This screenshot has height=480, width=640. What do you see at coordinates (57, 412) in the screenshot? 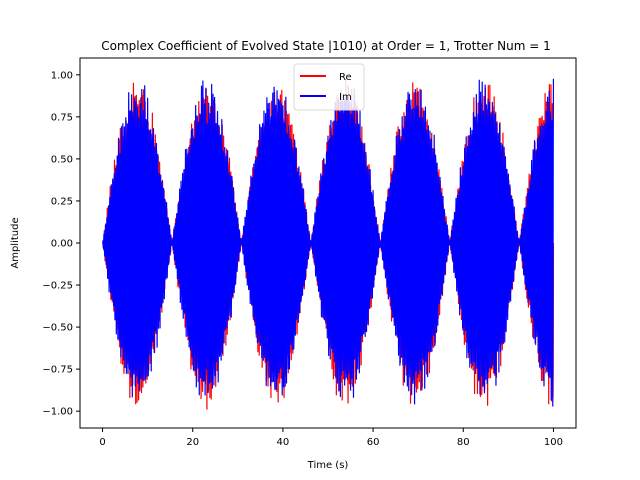
I see `y-tick-label: −1.00` at bounding box center [57, 412].